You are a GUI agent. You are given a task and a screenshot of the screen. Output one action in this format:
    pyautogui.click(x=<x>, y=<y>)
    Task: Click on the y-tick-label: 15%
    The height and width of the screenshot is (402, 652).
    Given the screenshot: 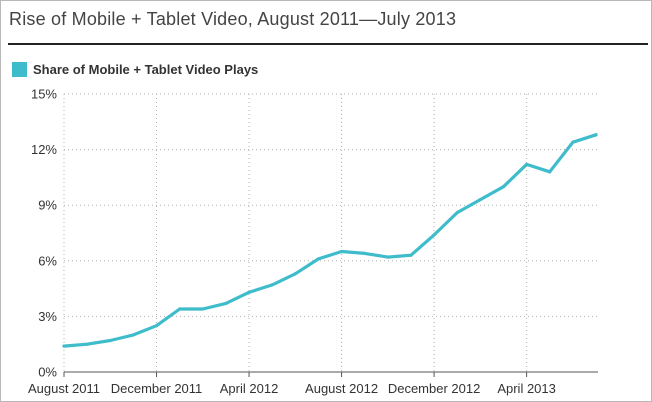 What is the action you would take?
    pyautogui.click(x=44, y=94)
    